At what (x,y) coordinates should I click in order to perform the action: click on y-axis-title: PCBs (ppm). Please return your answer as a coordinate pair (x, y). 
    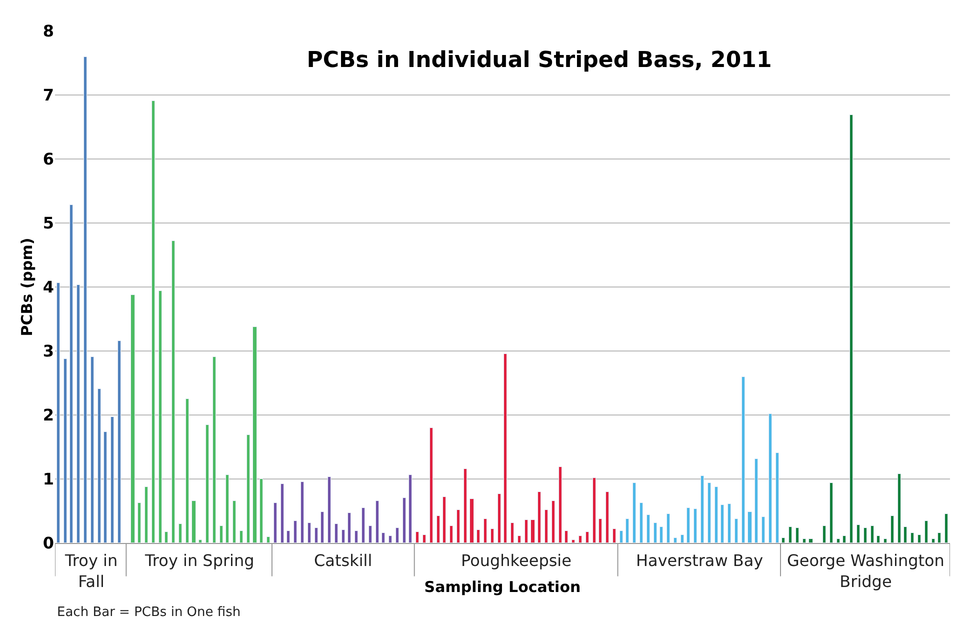
    Looking at the image, I should click on (27, 287).